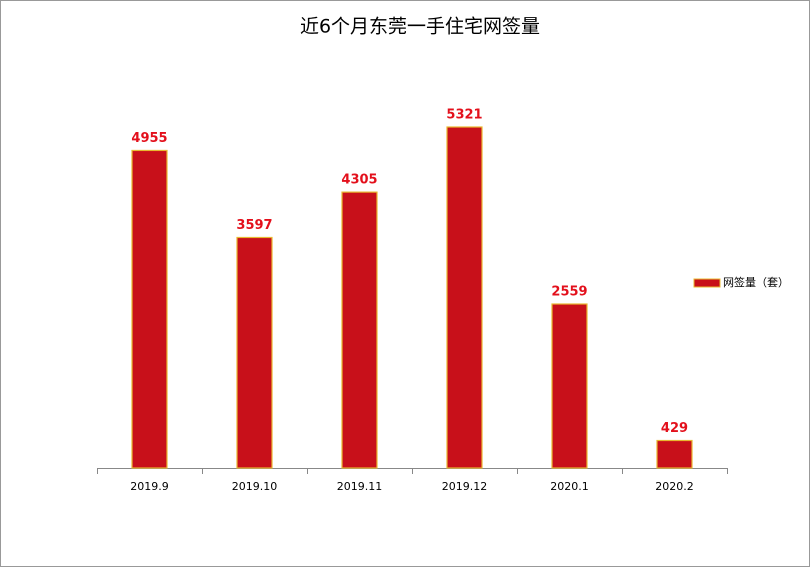 The image size is (810, 567). Describe the element at coordinates (254, 225) in the screenshot. I see `data-label: 3597` at that location.